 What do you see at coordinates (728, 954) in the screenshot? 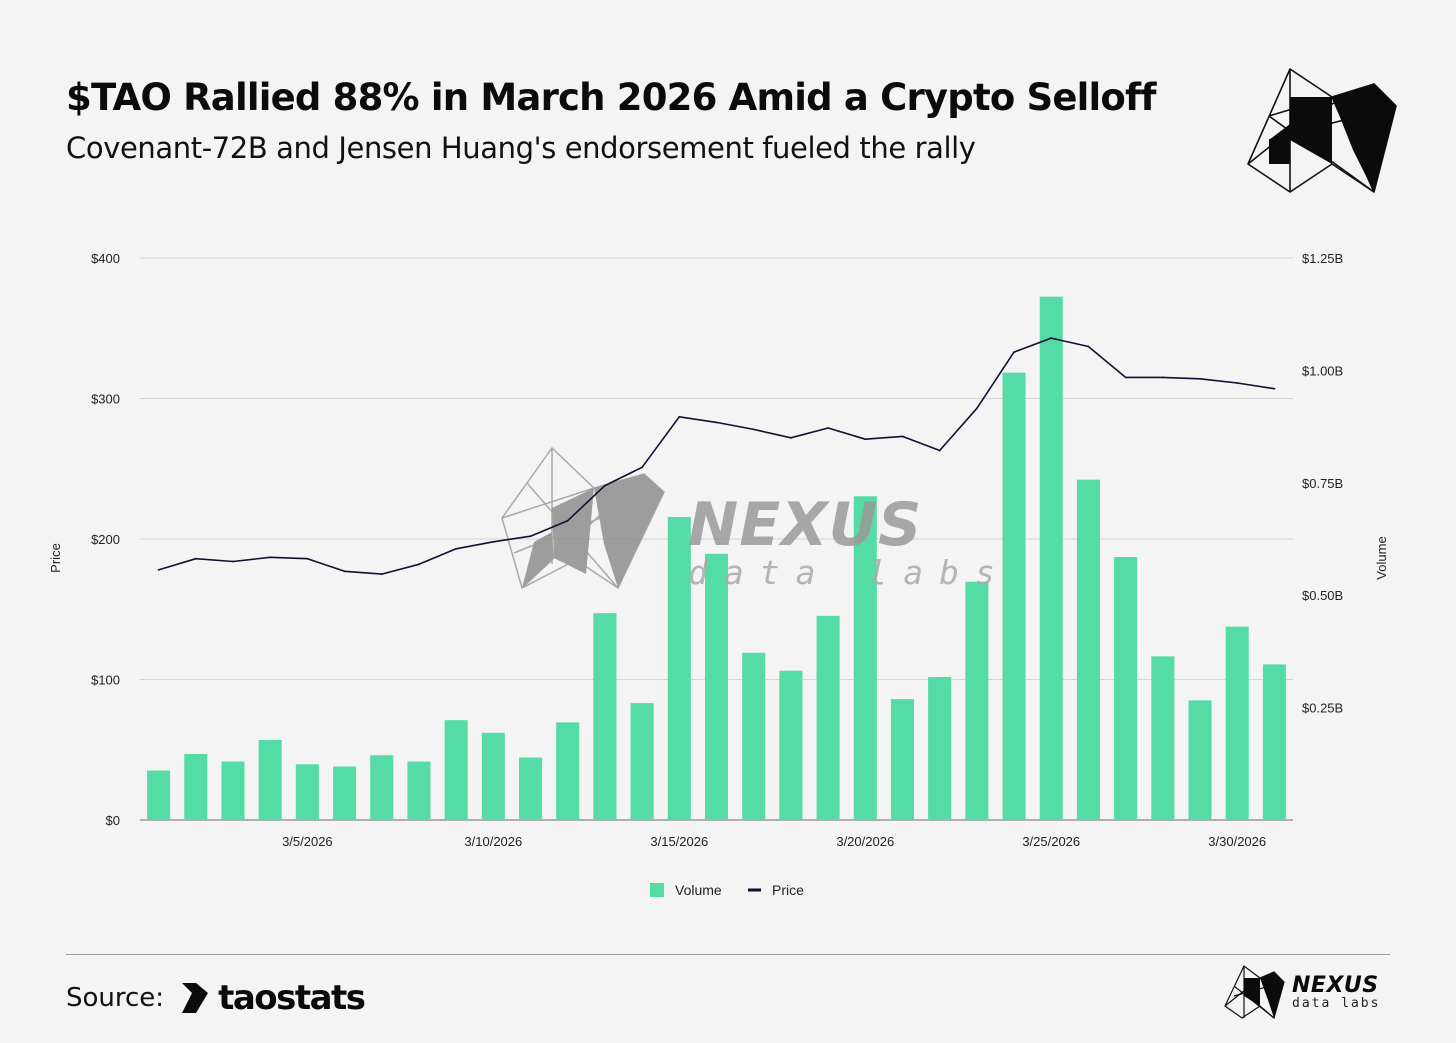
I see `footer-divider` at bounding box center [728, 954].